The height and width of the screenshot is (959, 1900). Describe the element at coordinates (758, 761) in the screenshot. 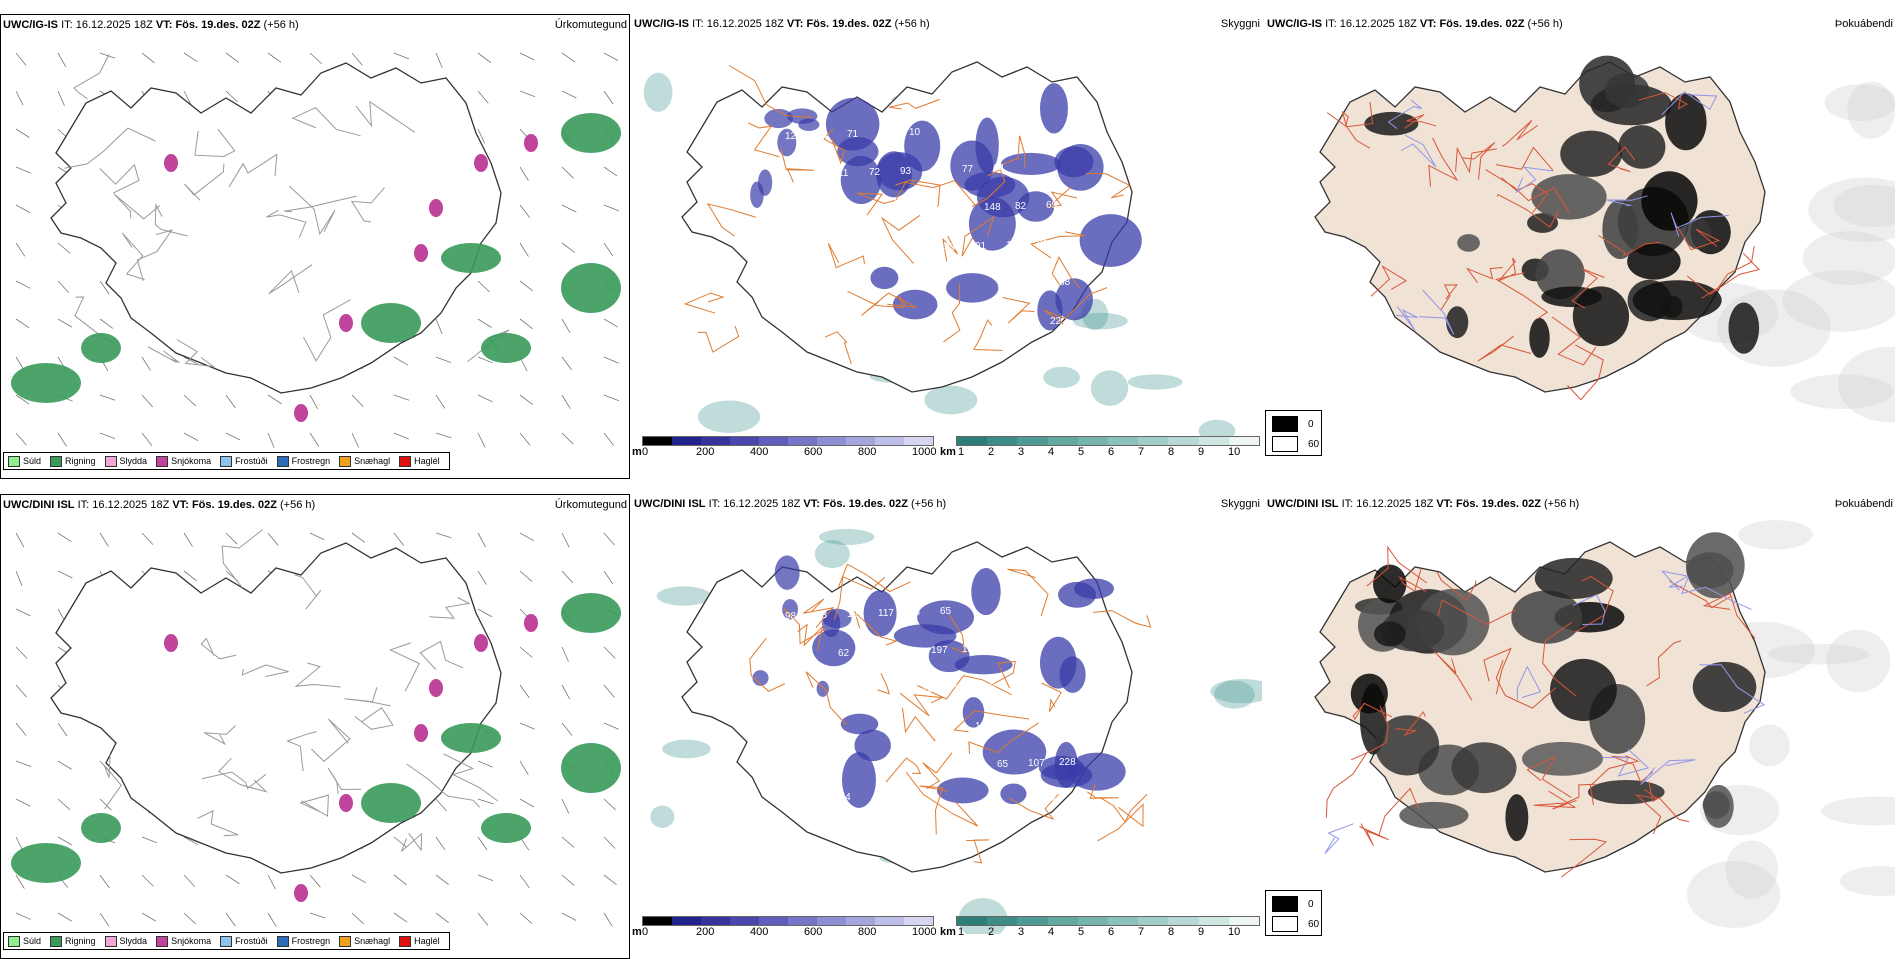

I see `cloud-value-label: 118` at that location.